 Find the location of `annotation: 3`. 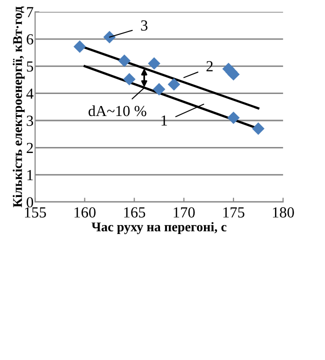

annotation: 3 is located at coordinates (144, 25).